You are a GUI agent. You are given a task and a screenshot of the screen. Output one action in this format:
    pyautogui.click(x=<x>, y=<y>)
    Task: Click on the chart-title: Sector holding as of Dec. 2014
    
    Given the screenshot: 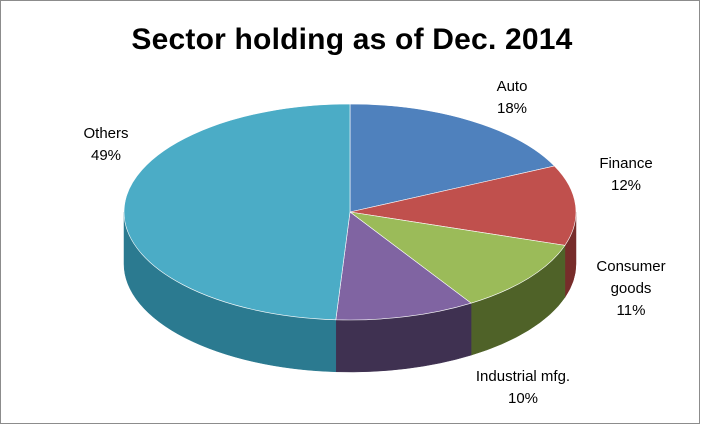 What is the action you would take?
    pyautogui.click(x=352, y=39)
    